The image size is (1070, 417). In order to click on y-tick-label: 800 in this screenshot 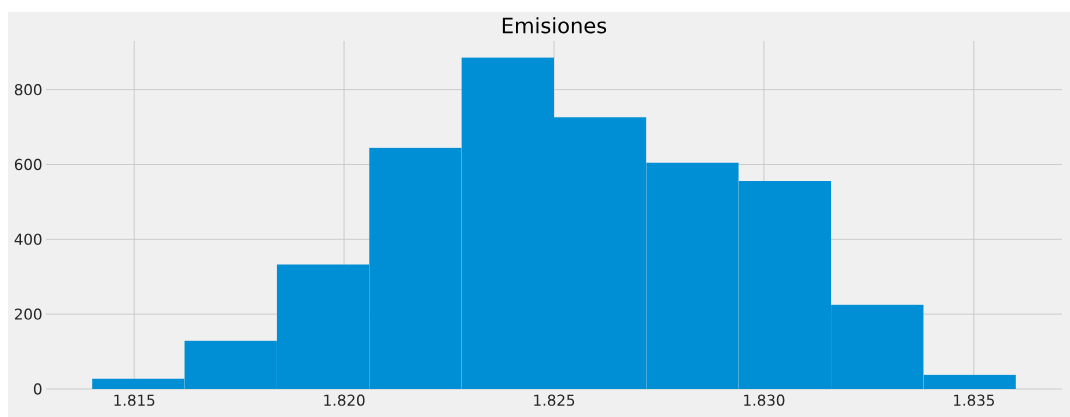, I will do `click(28, 89)`.